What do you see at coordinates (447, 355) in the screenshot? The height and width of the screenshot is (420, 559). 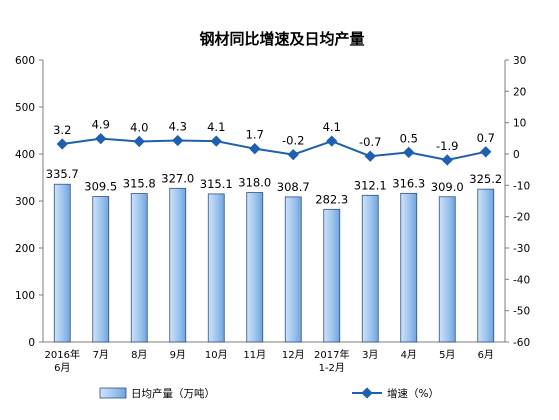 I see `x-tick-label-10: 5月` at bounding box center [447, 355].